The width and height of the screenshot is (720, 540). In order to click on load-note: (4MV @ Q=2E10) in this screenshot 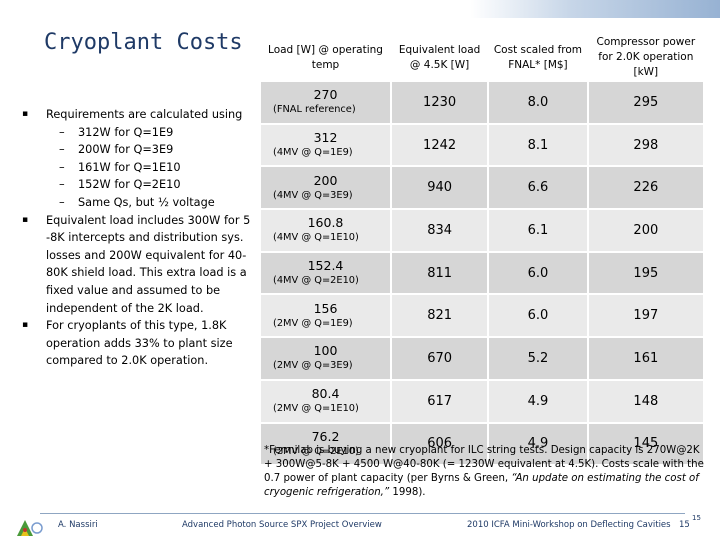, I will do `click(316, 281)`.